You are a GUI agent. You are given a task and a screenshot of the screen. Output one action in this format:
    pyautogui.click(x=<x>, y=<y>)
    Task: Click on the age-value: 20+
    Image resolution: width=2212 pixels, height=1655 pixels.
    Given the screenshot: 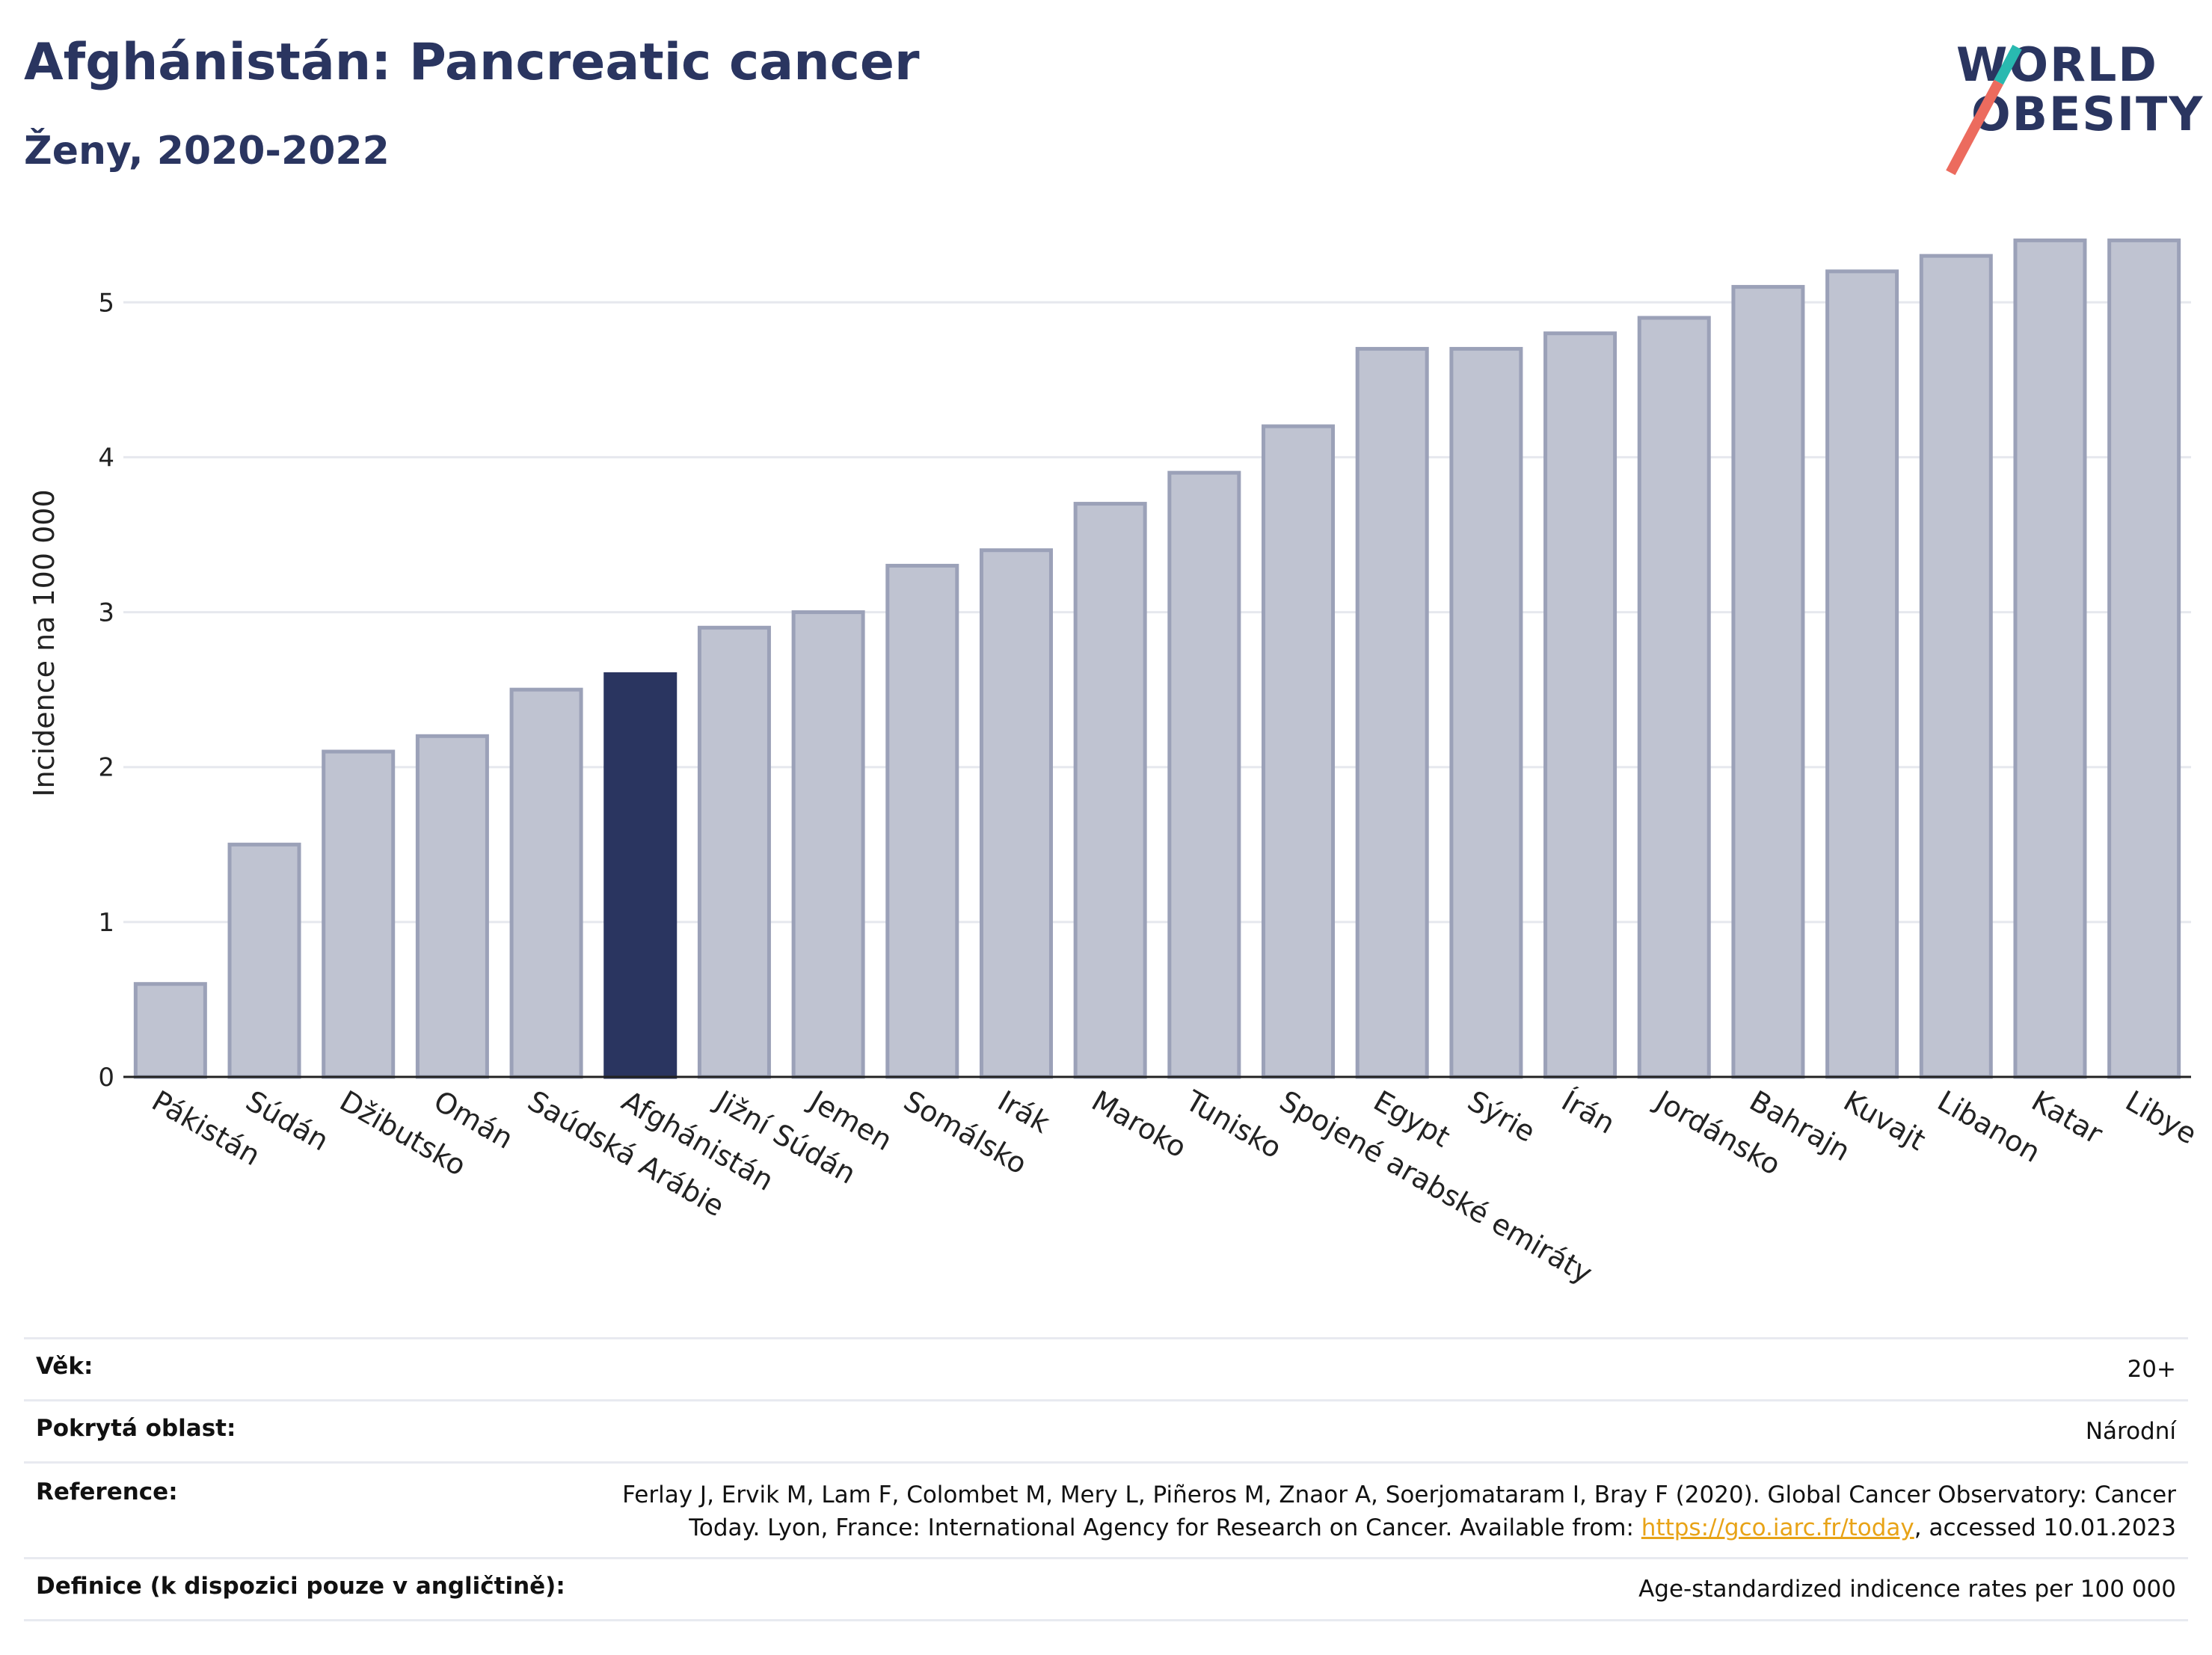 What is the action you would take?
    pyautogui.click(x=2151, y=1369)
    